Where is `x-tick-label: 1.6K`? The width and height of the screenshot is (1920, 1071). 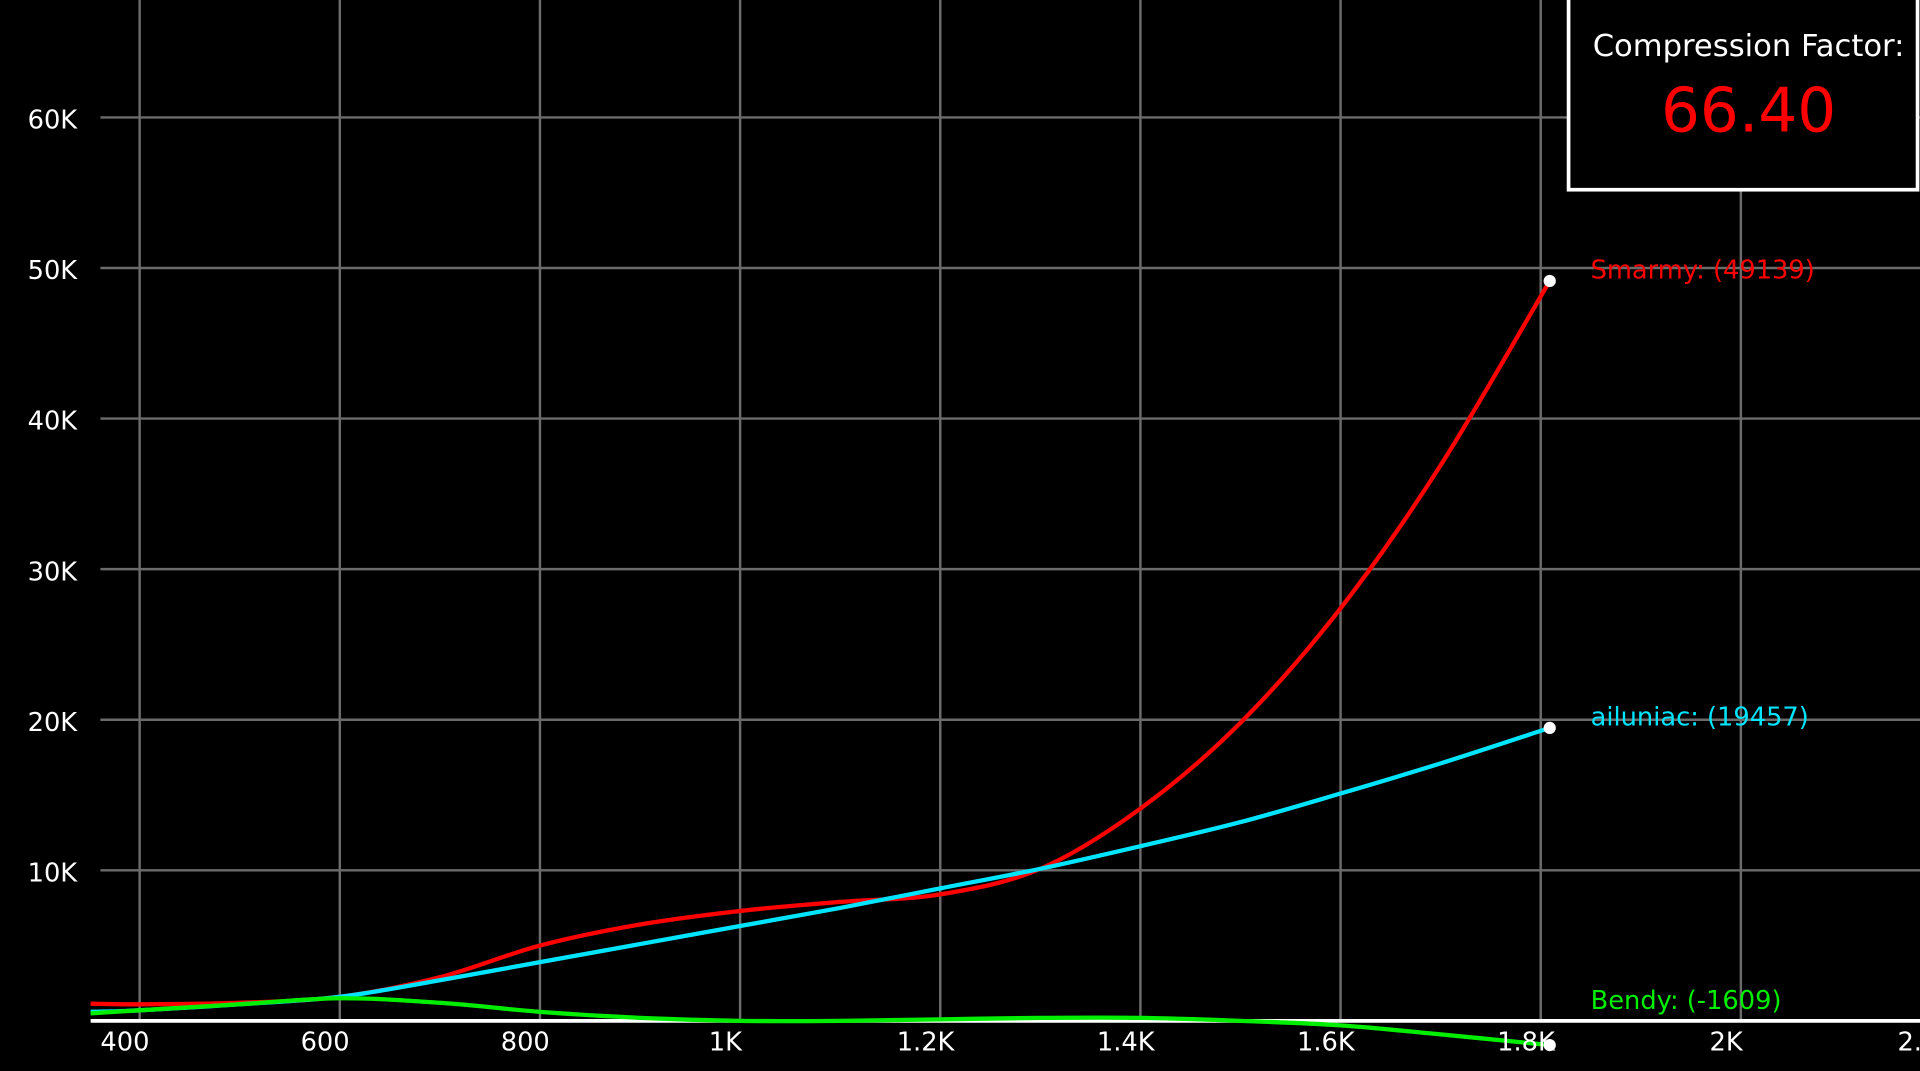 x-tick-label: 1.6K is located at coordinates (1326, 1042).